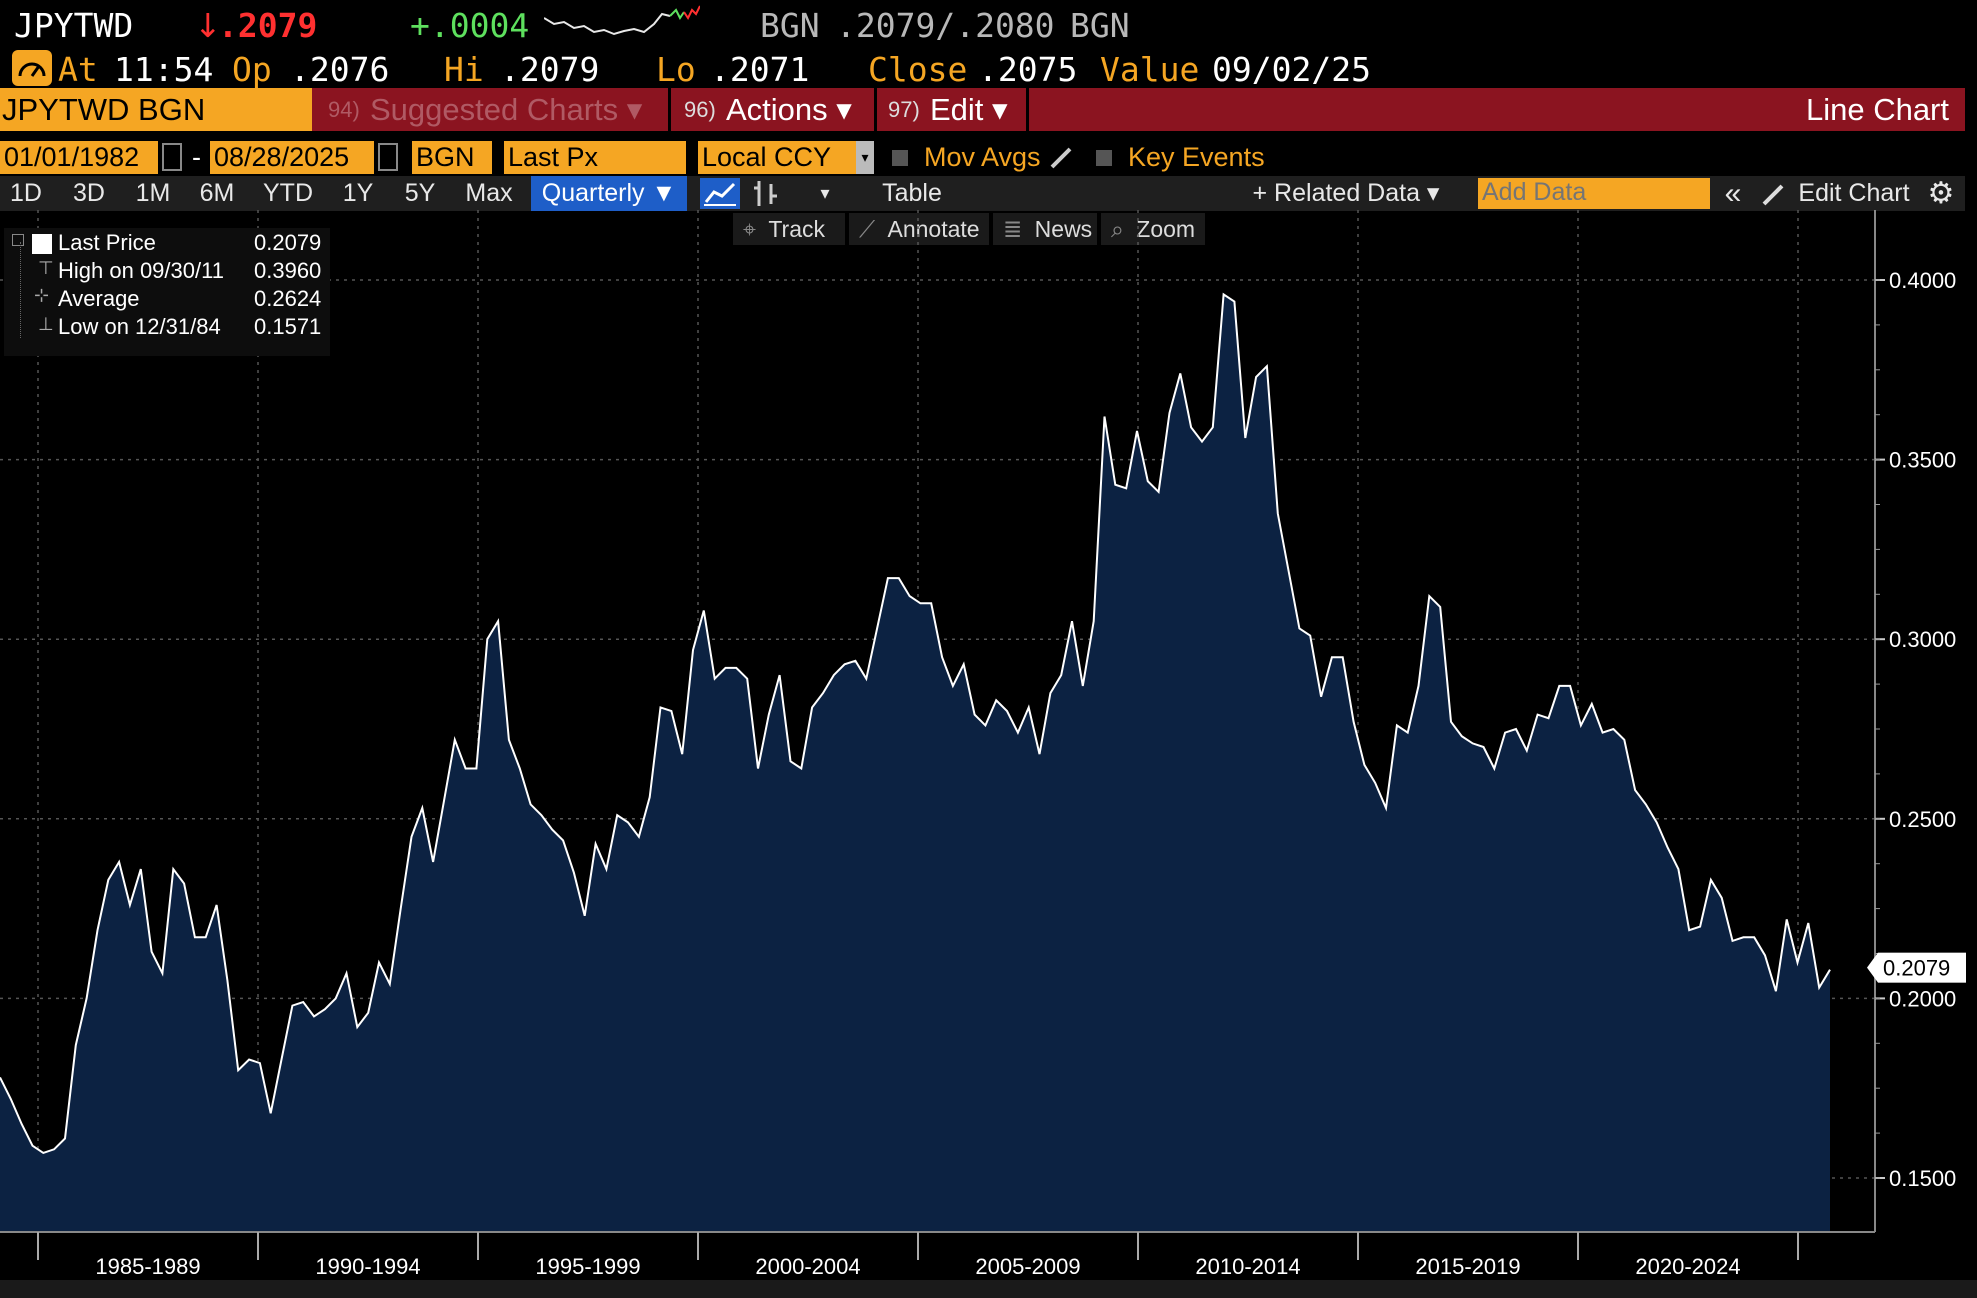 The width and height of the screenshot is (1977, 1298). What do you see at coordinates (1196, 157) in the screenshot?
I see `key-events-label: Key Events` at bounding box center [1196, 157].